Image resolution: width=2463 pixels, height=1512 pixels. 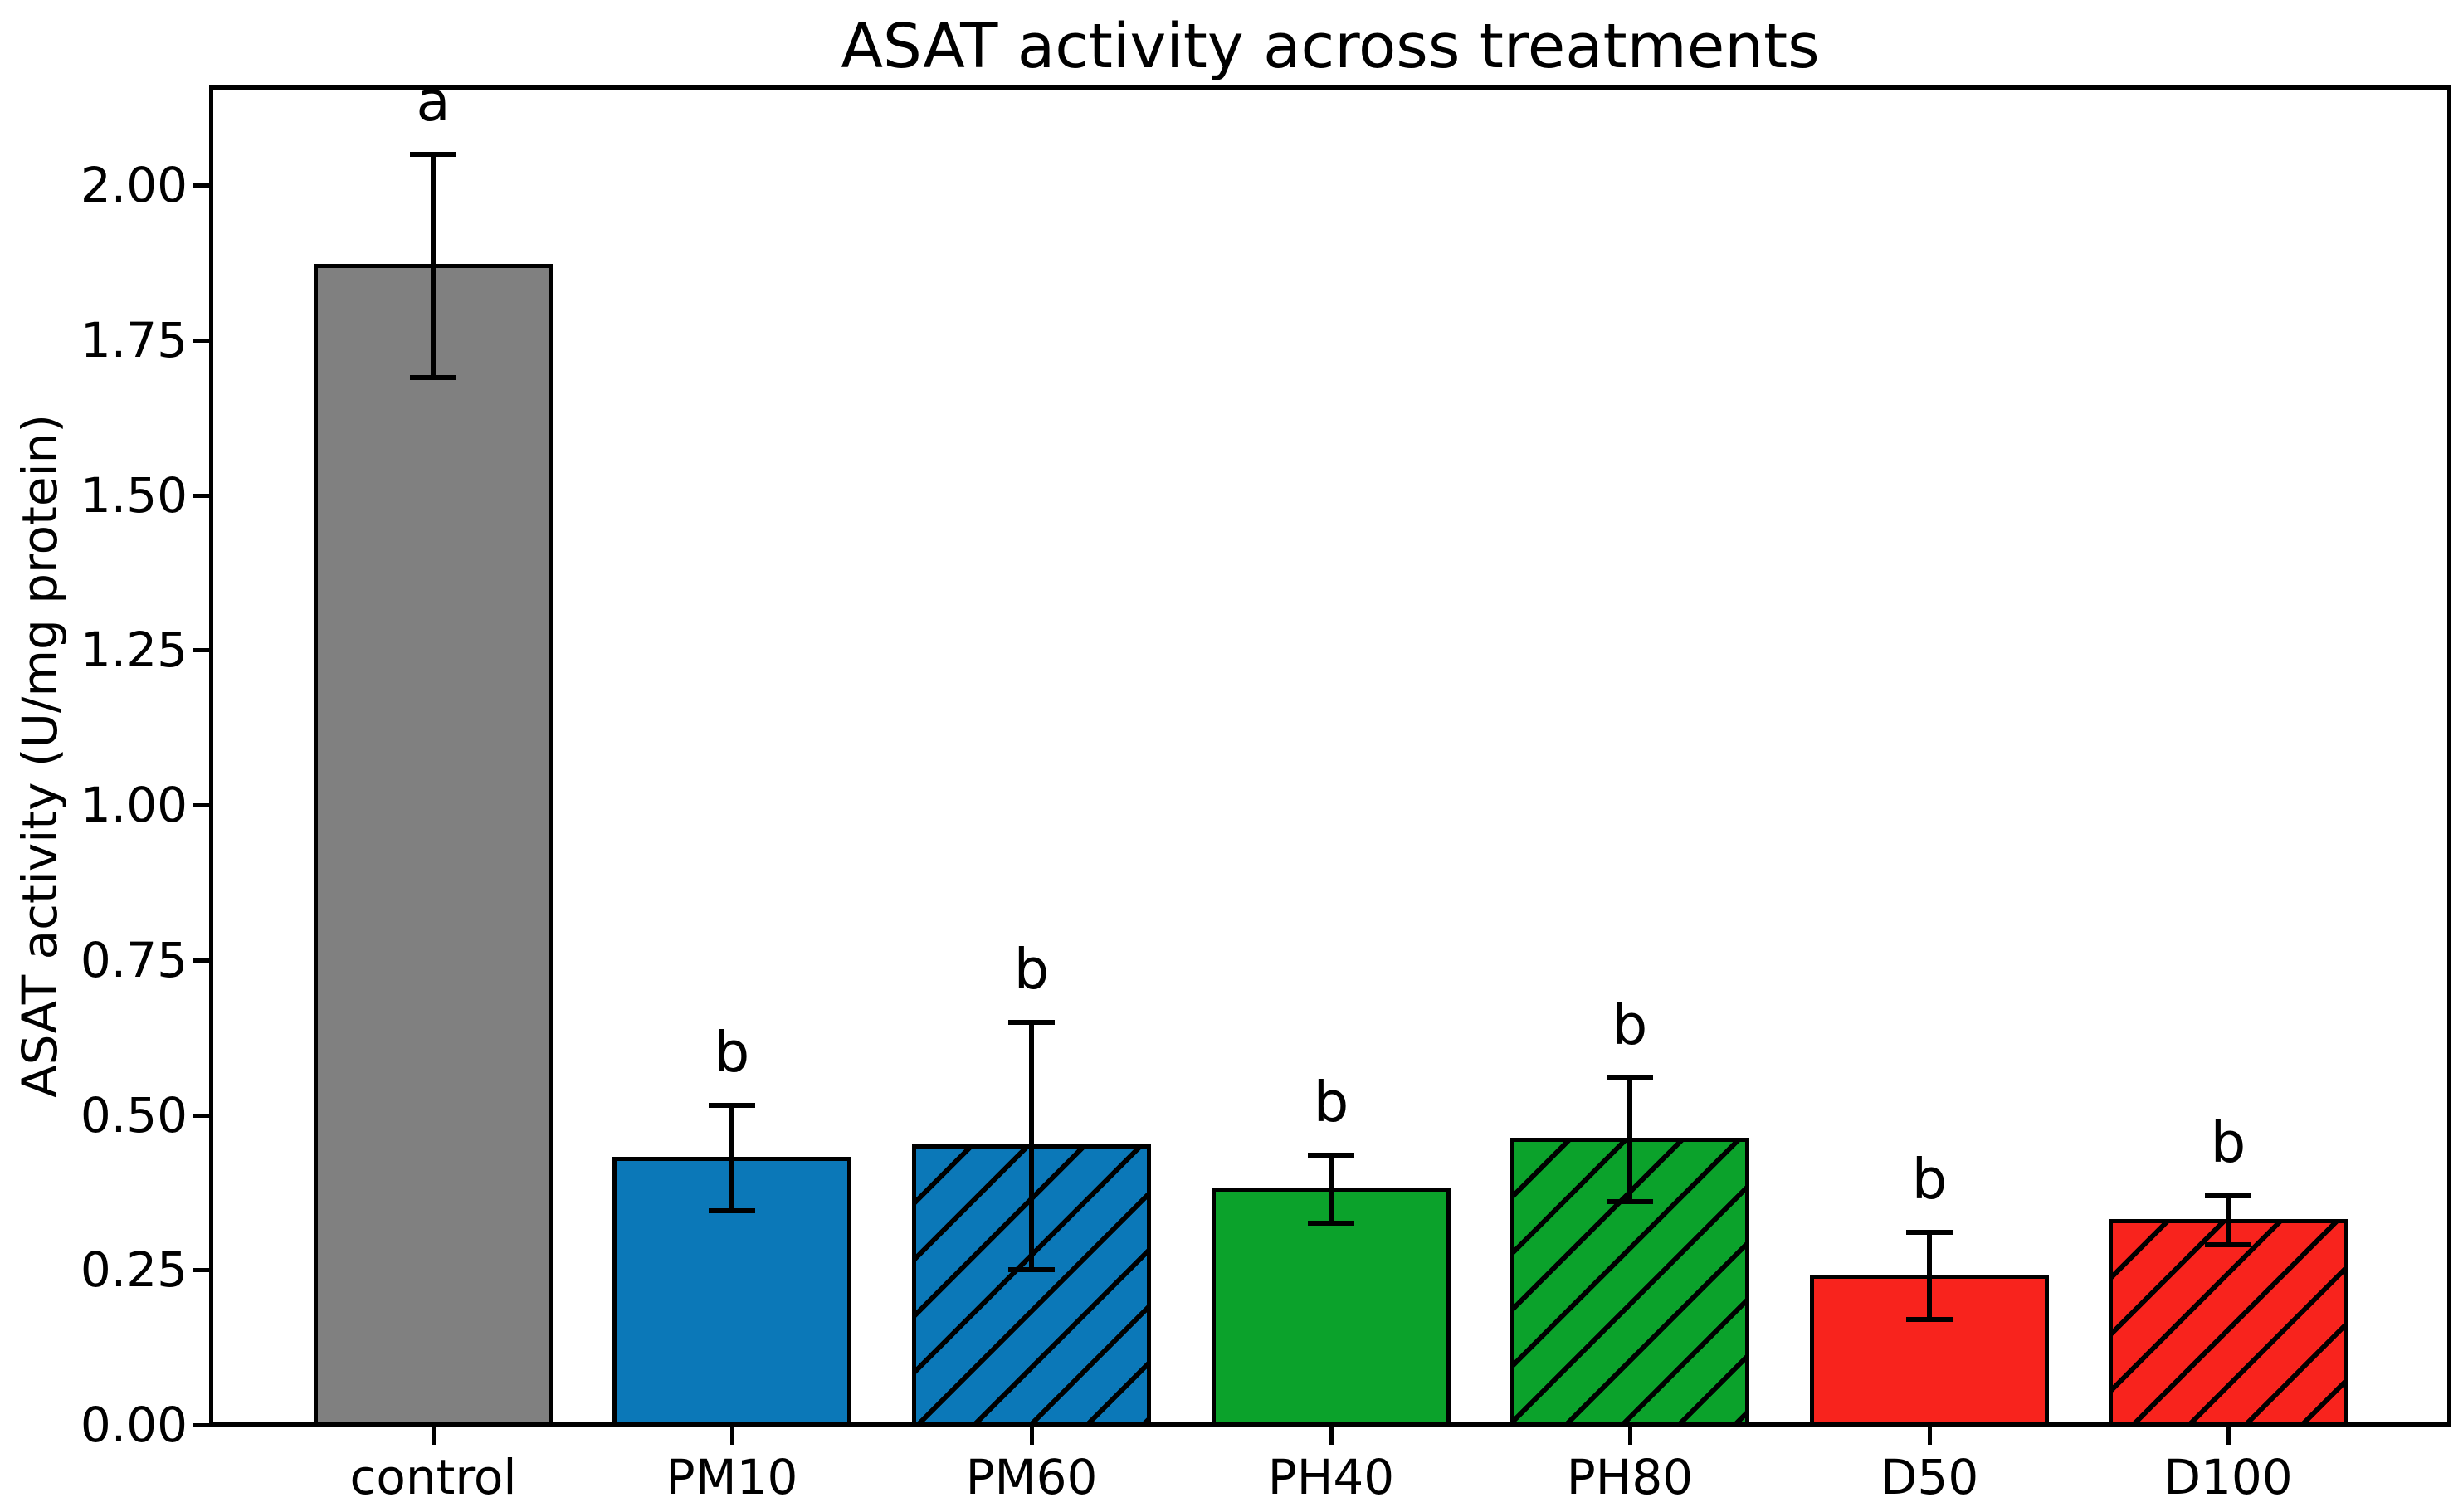 What do you see at coordinates (2228, 1195) in the screenshot?
I see `error-cap-top-d100` at bounding box center [2228, 1195].